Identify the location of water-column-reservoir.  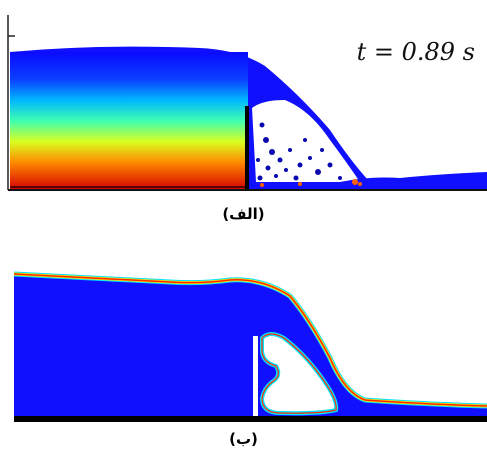
(129, 121).